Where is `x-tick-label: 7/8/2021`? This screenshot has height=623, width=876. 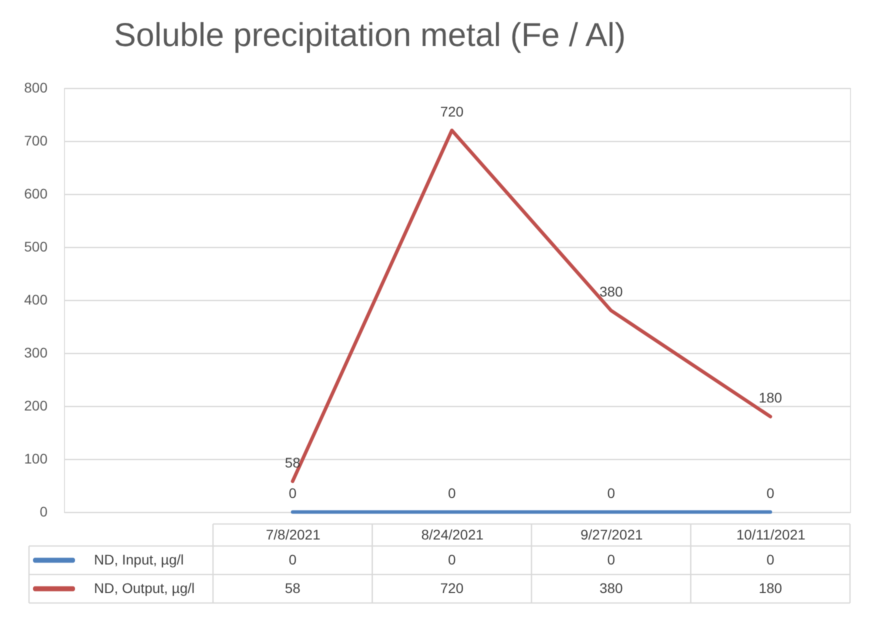
x-tick-label: 7/8/2021 is located at coordinates (293, 534).